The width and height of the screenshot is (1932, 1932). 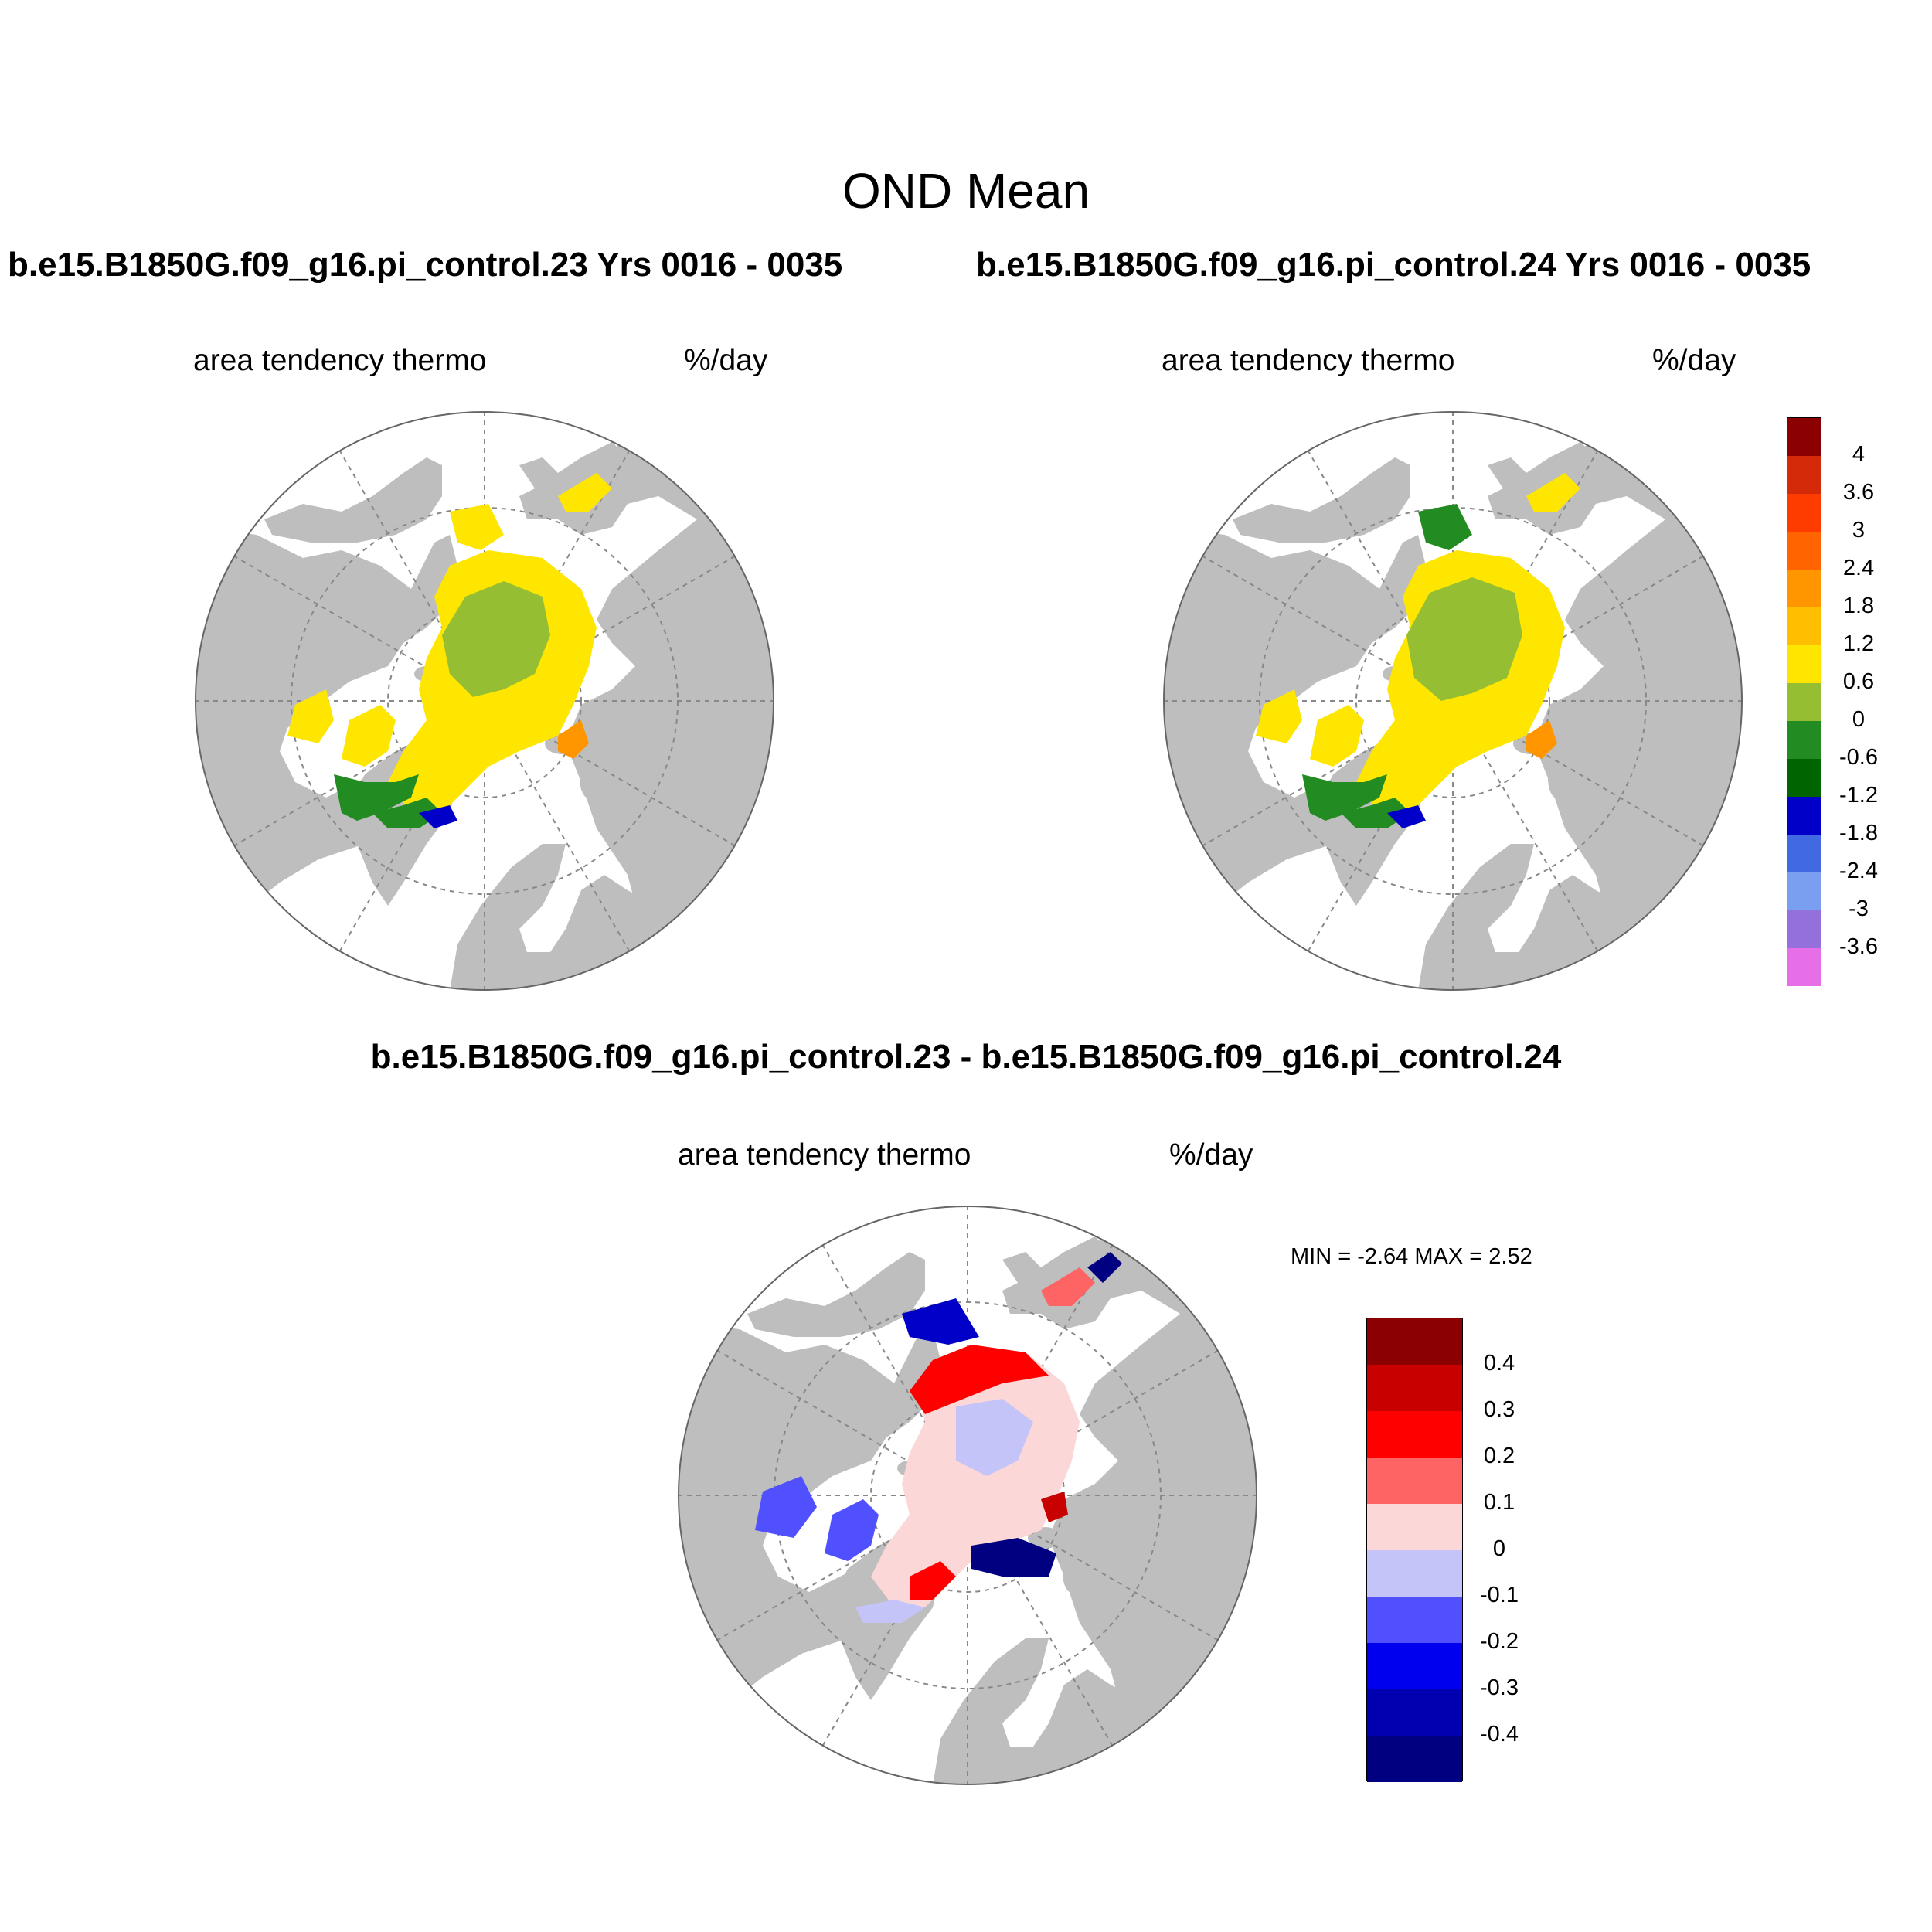 I want to click on top-colorbar, so click(x=1804, y=702).